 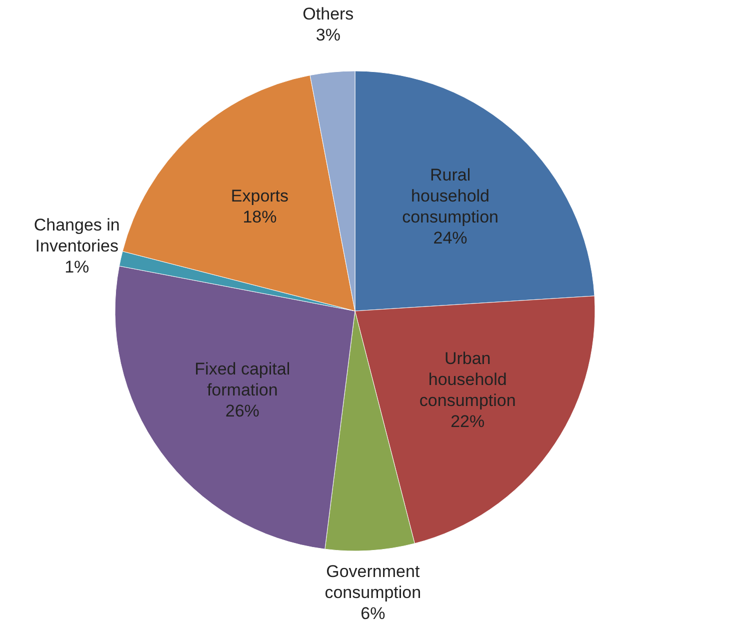 What do you see at coordinates (77, 266) in the screenshot?
I see `data-label: 1%` at bounding box center [77, 266].